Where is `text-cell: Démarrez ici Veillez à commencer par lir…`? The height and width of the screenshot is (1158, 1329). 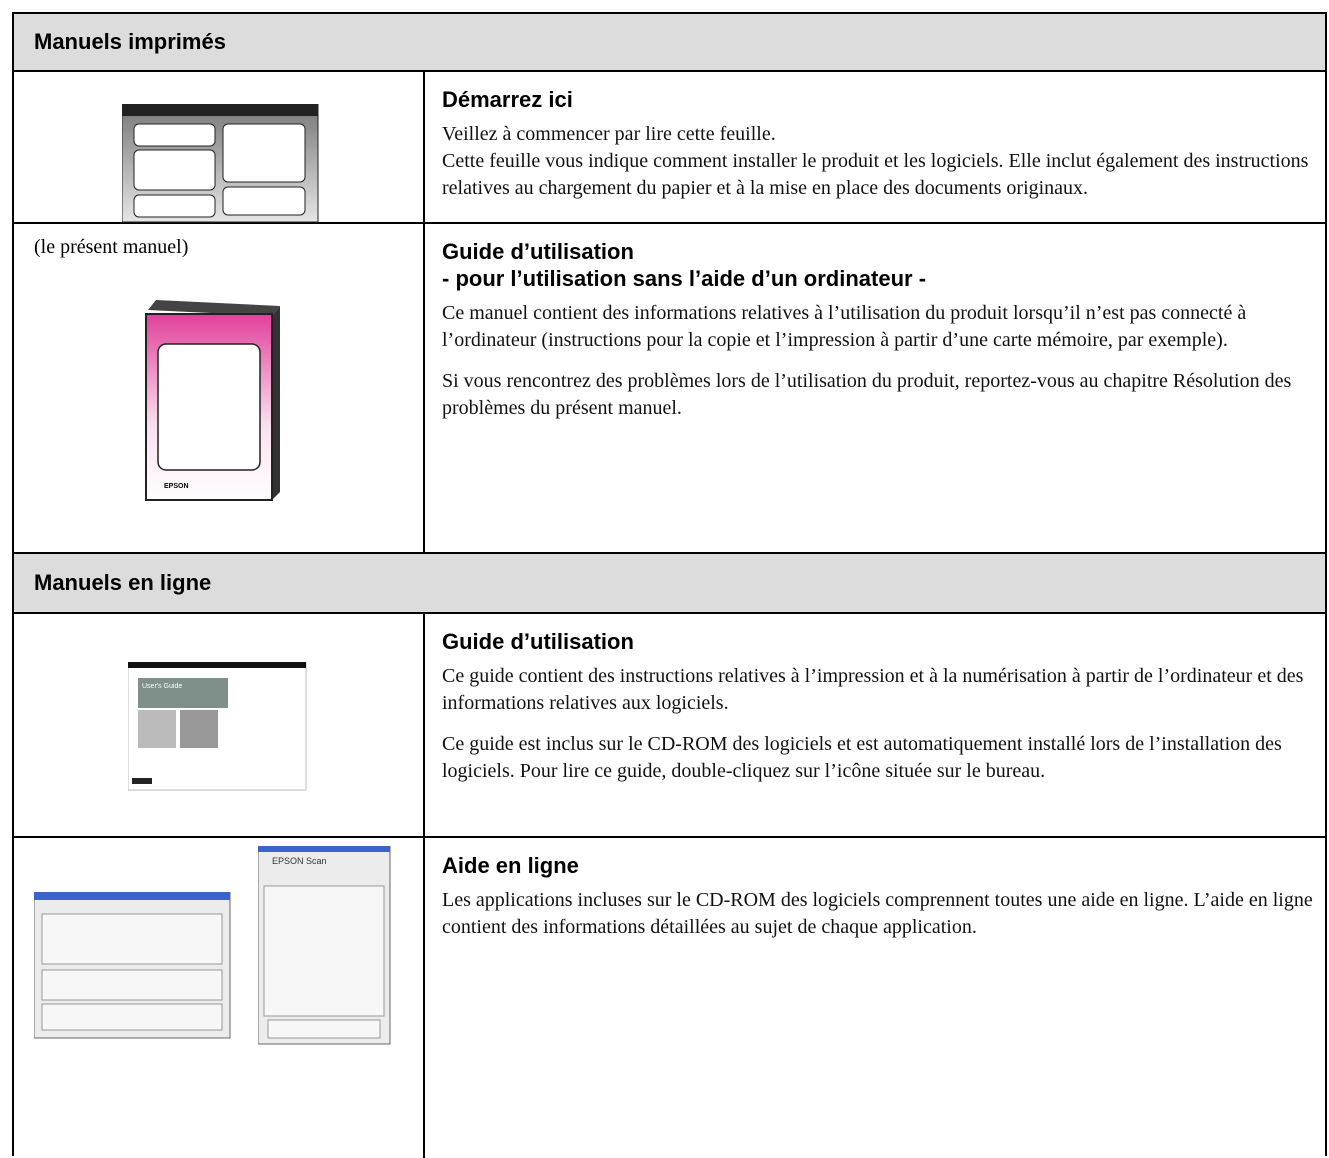 text-cell: Démarrez ici Veillez à commencer par lir… is located at coordinates (877, 151).